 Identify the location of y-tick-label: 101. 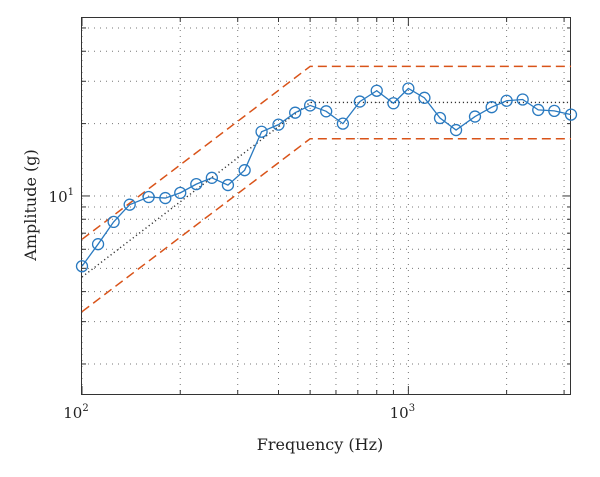
(61, 196).